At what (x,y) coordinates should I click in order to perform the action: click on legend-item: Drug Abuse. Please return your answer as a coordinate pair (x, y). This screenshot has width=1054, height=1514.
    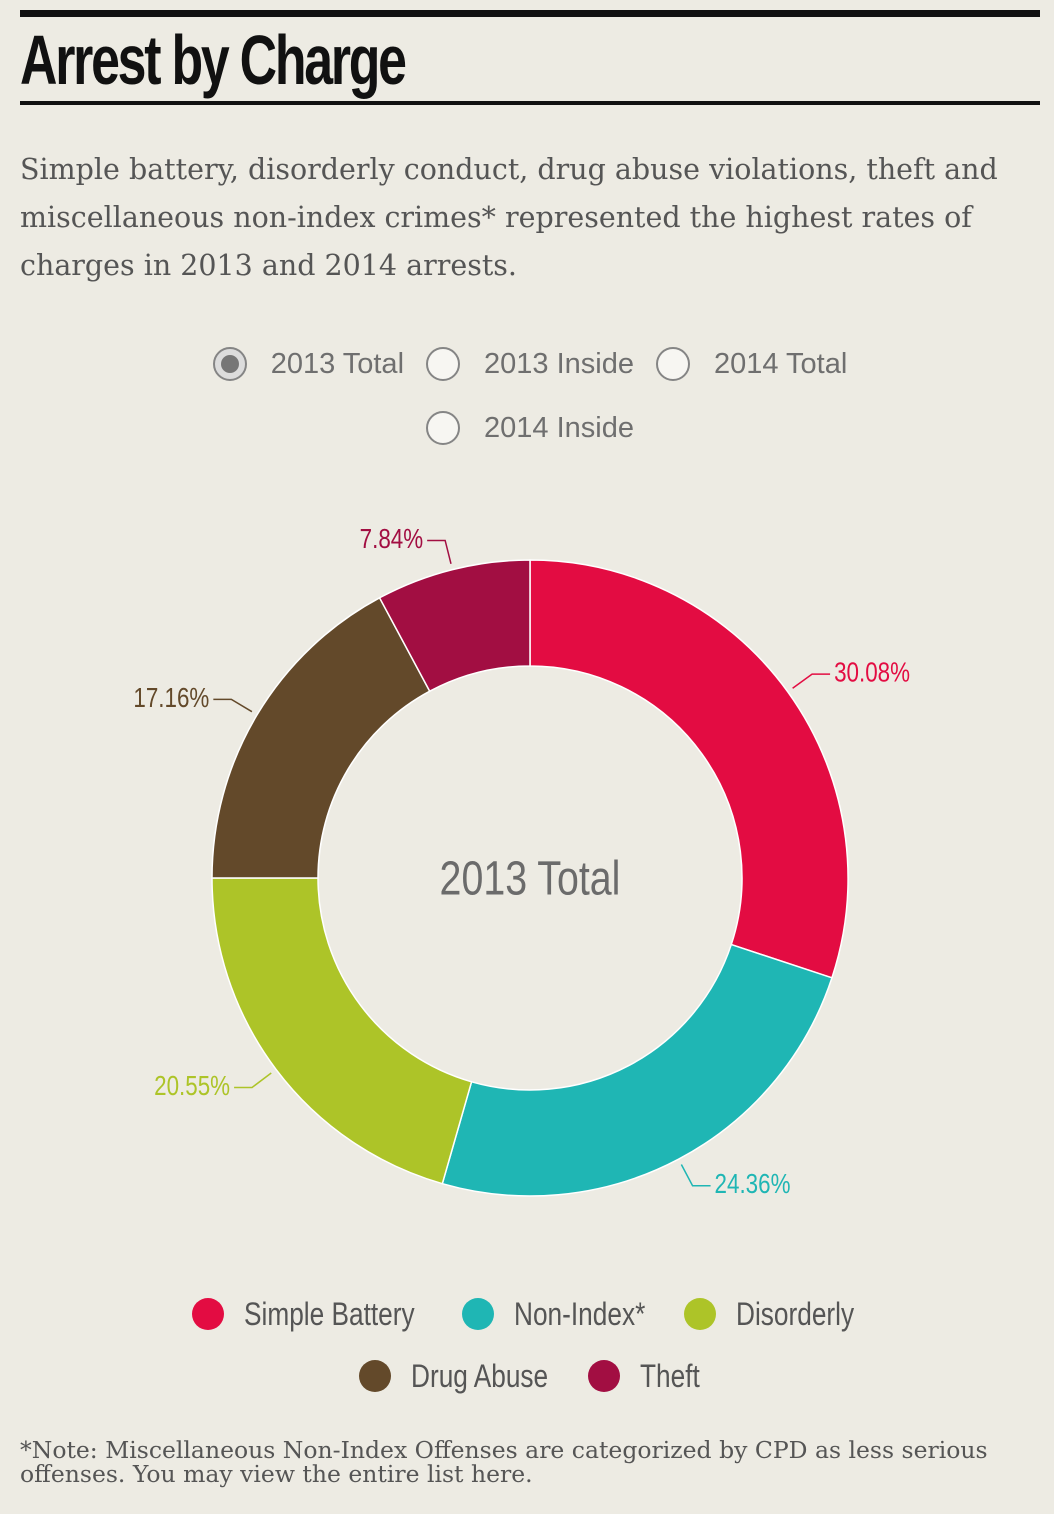
    Looking at the image, I should click on (462, 1376).